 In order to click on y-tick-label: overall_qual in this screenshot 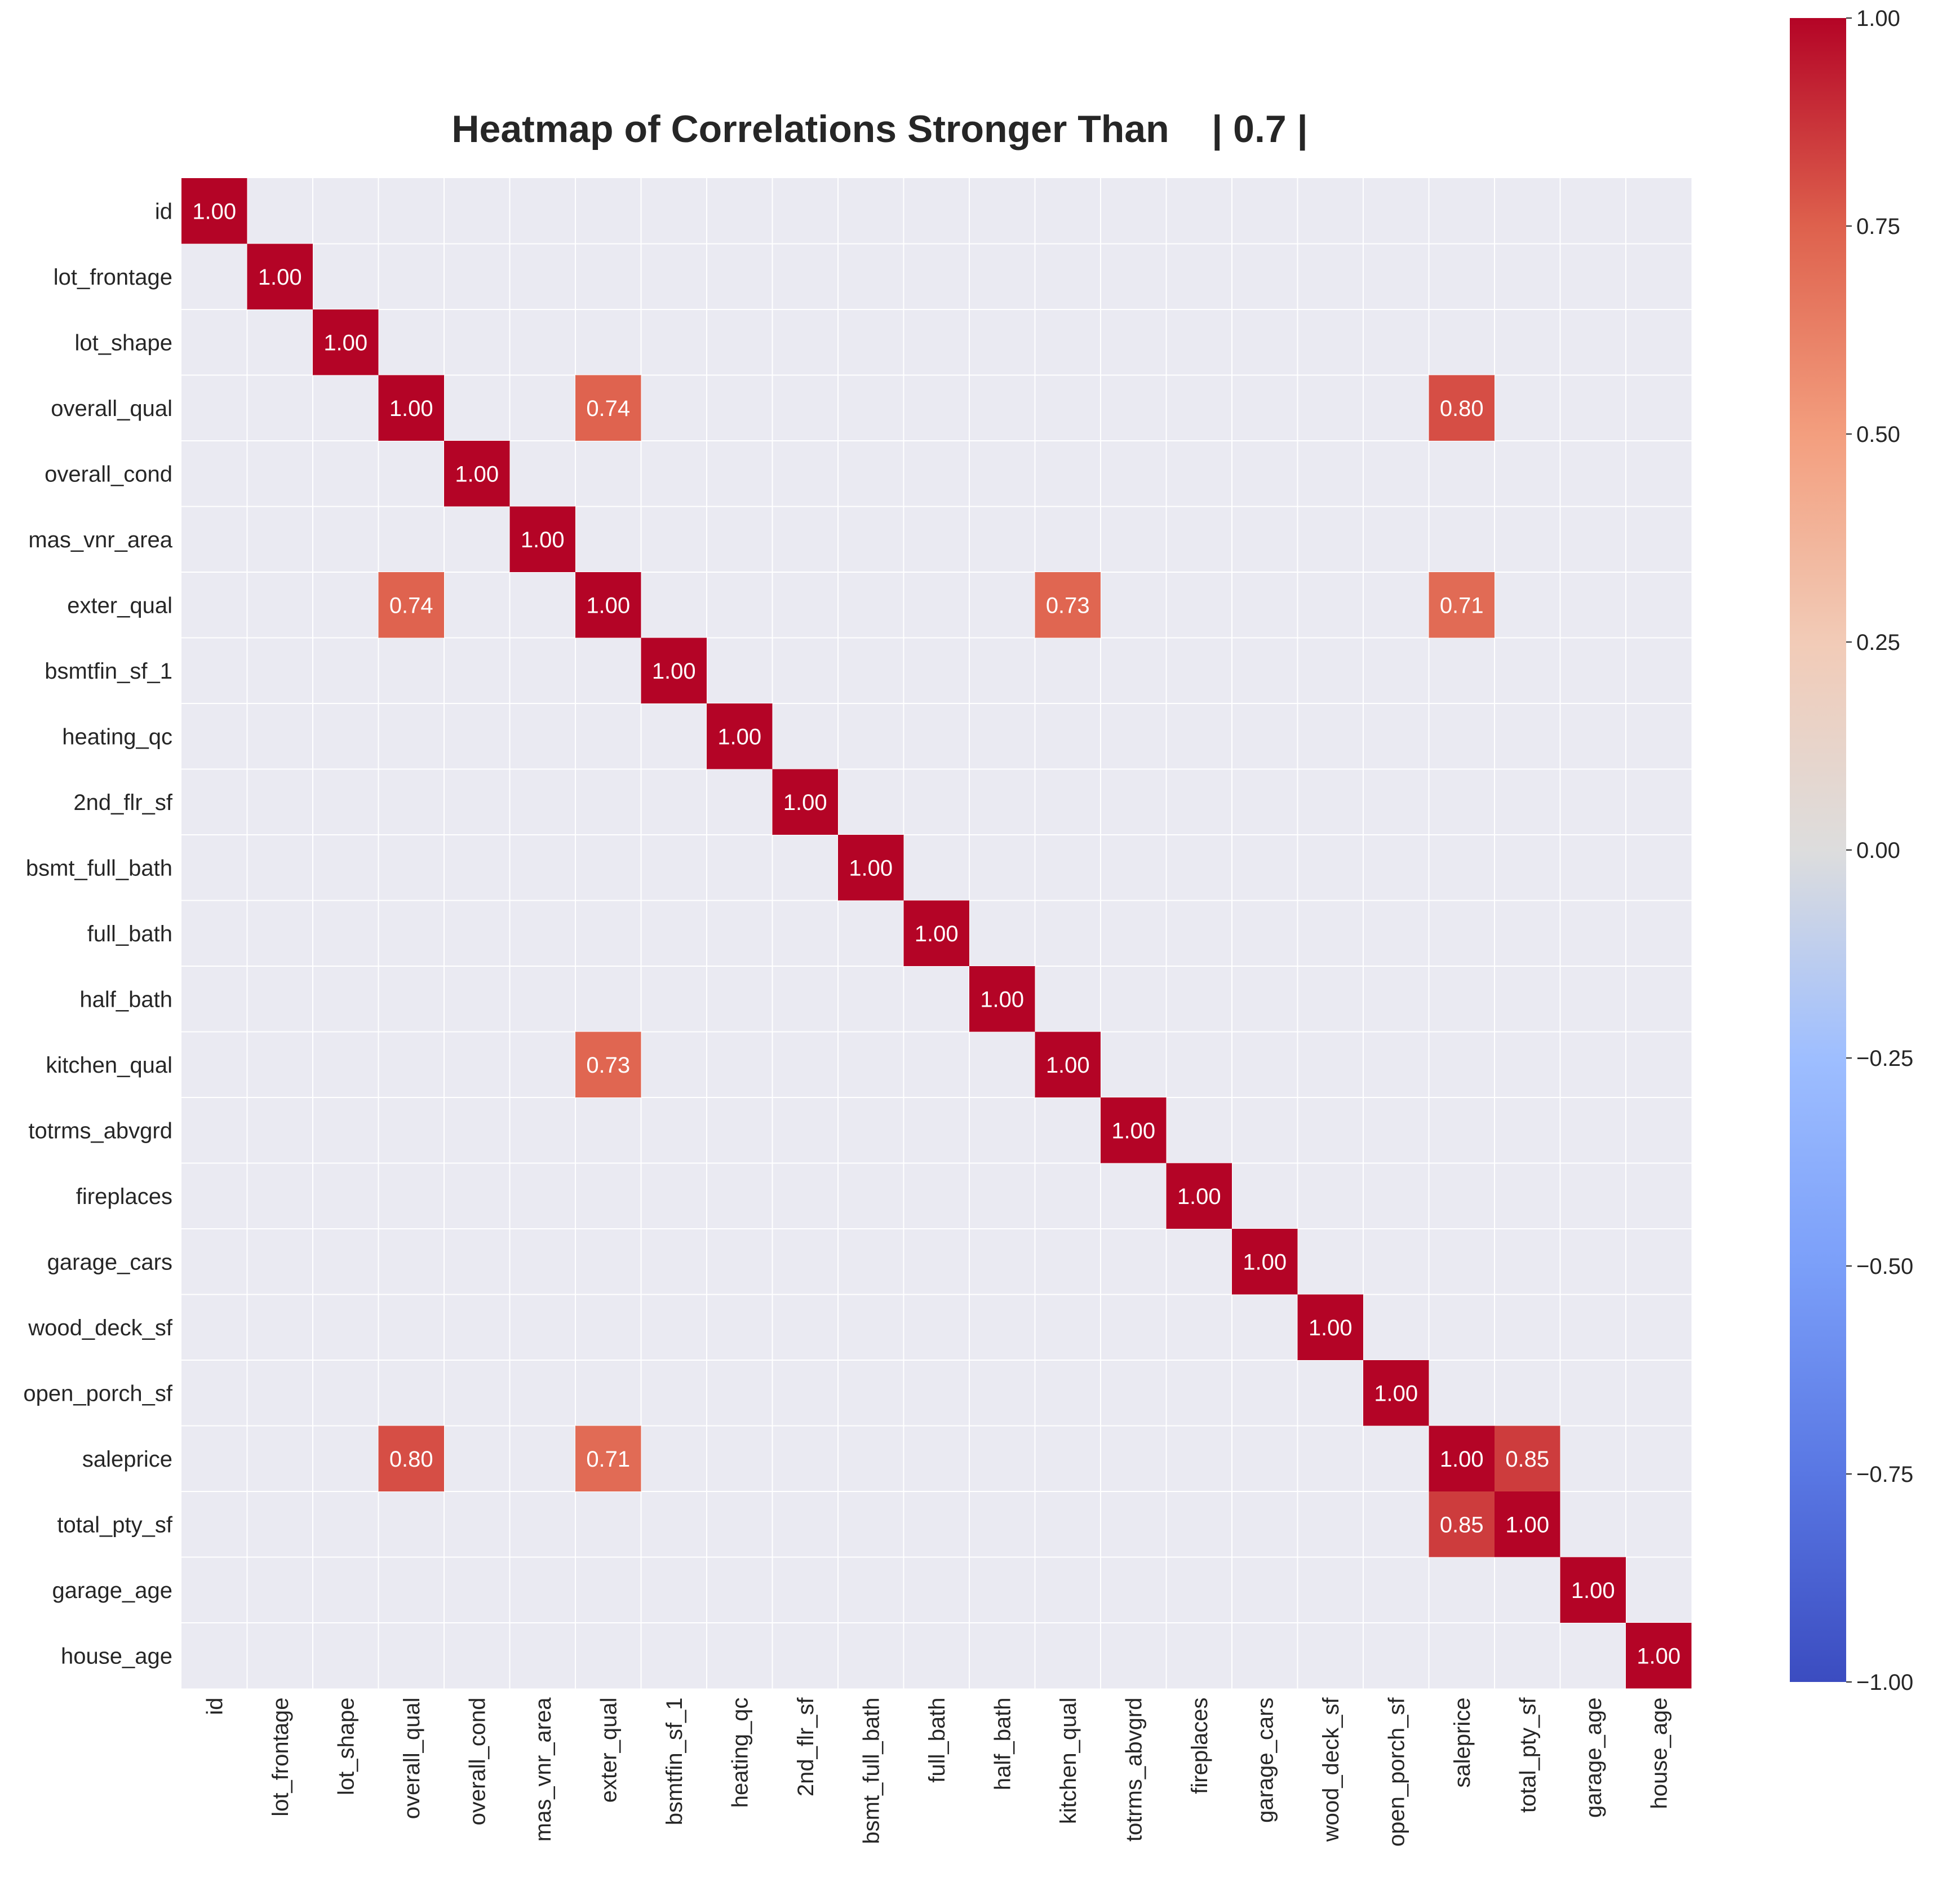, I will do `click(112, 409)`.